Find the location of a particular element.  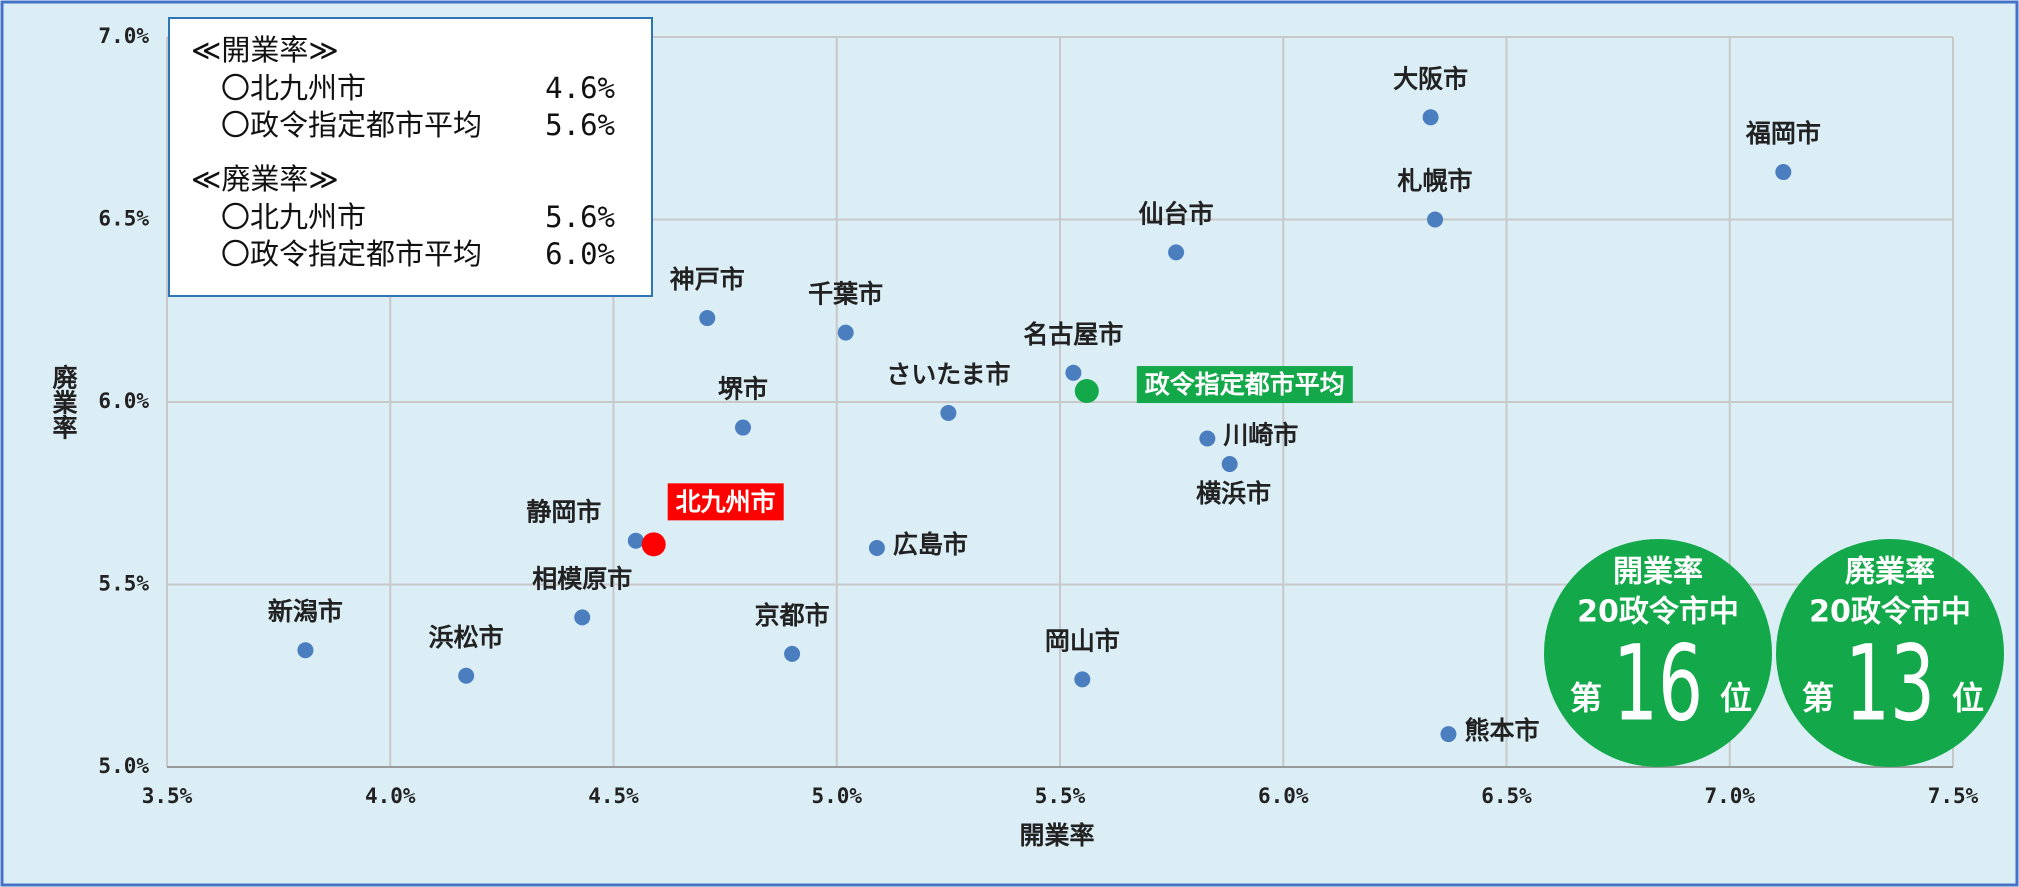

point-label: 相模原市 is located at coordinates (582, 578).